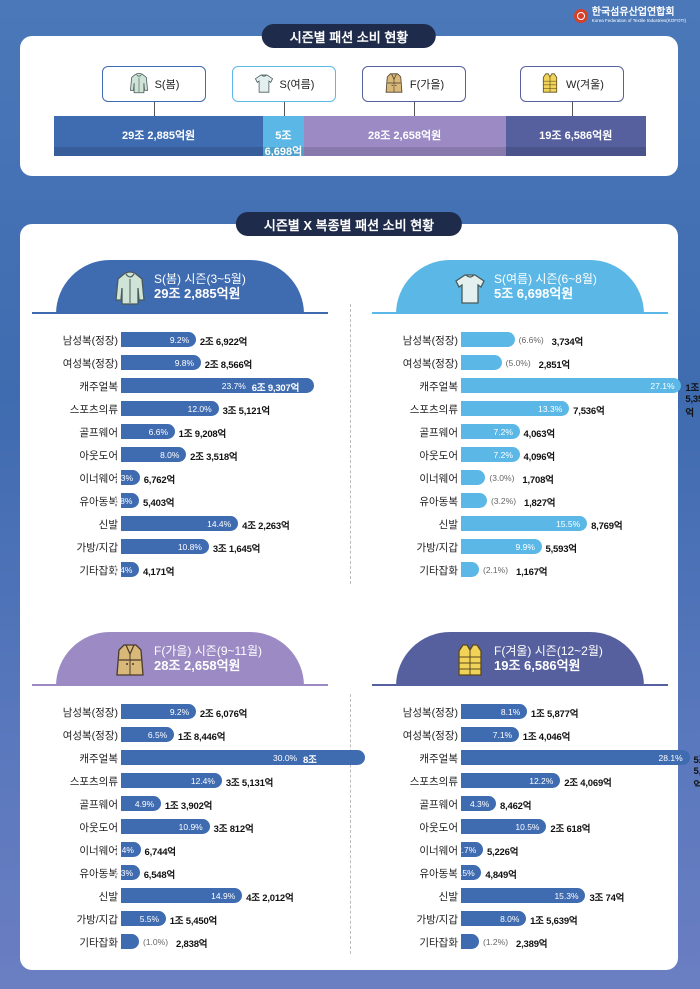 The image size is (700, 989). What do you see at coordinates (567, 342) in the screenshot?
I see `amount-label: 3,734억` at bounding box center [567, 342].